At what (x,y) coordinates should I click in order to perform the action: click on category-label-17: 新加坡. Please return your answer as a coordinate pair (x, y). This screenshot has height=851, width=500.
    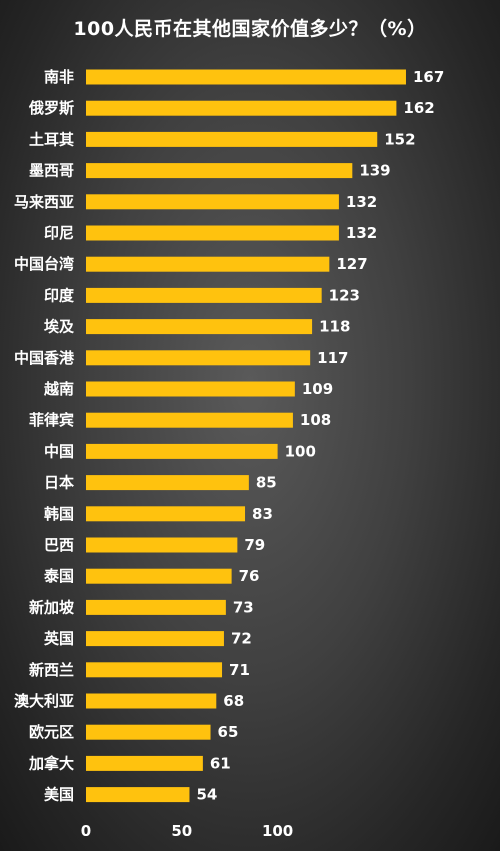
    Looking at the image, I should click on (51, 607).